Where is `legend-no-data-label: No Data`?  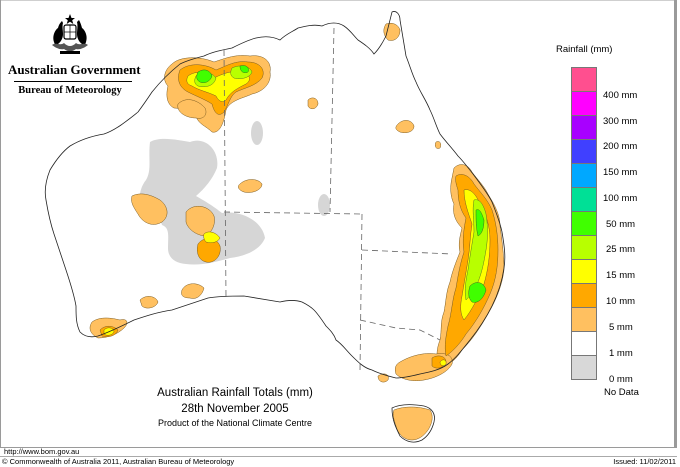 legend-no-data-label: No Data is located at coordinates (621, 392).